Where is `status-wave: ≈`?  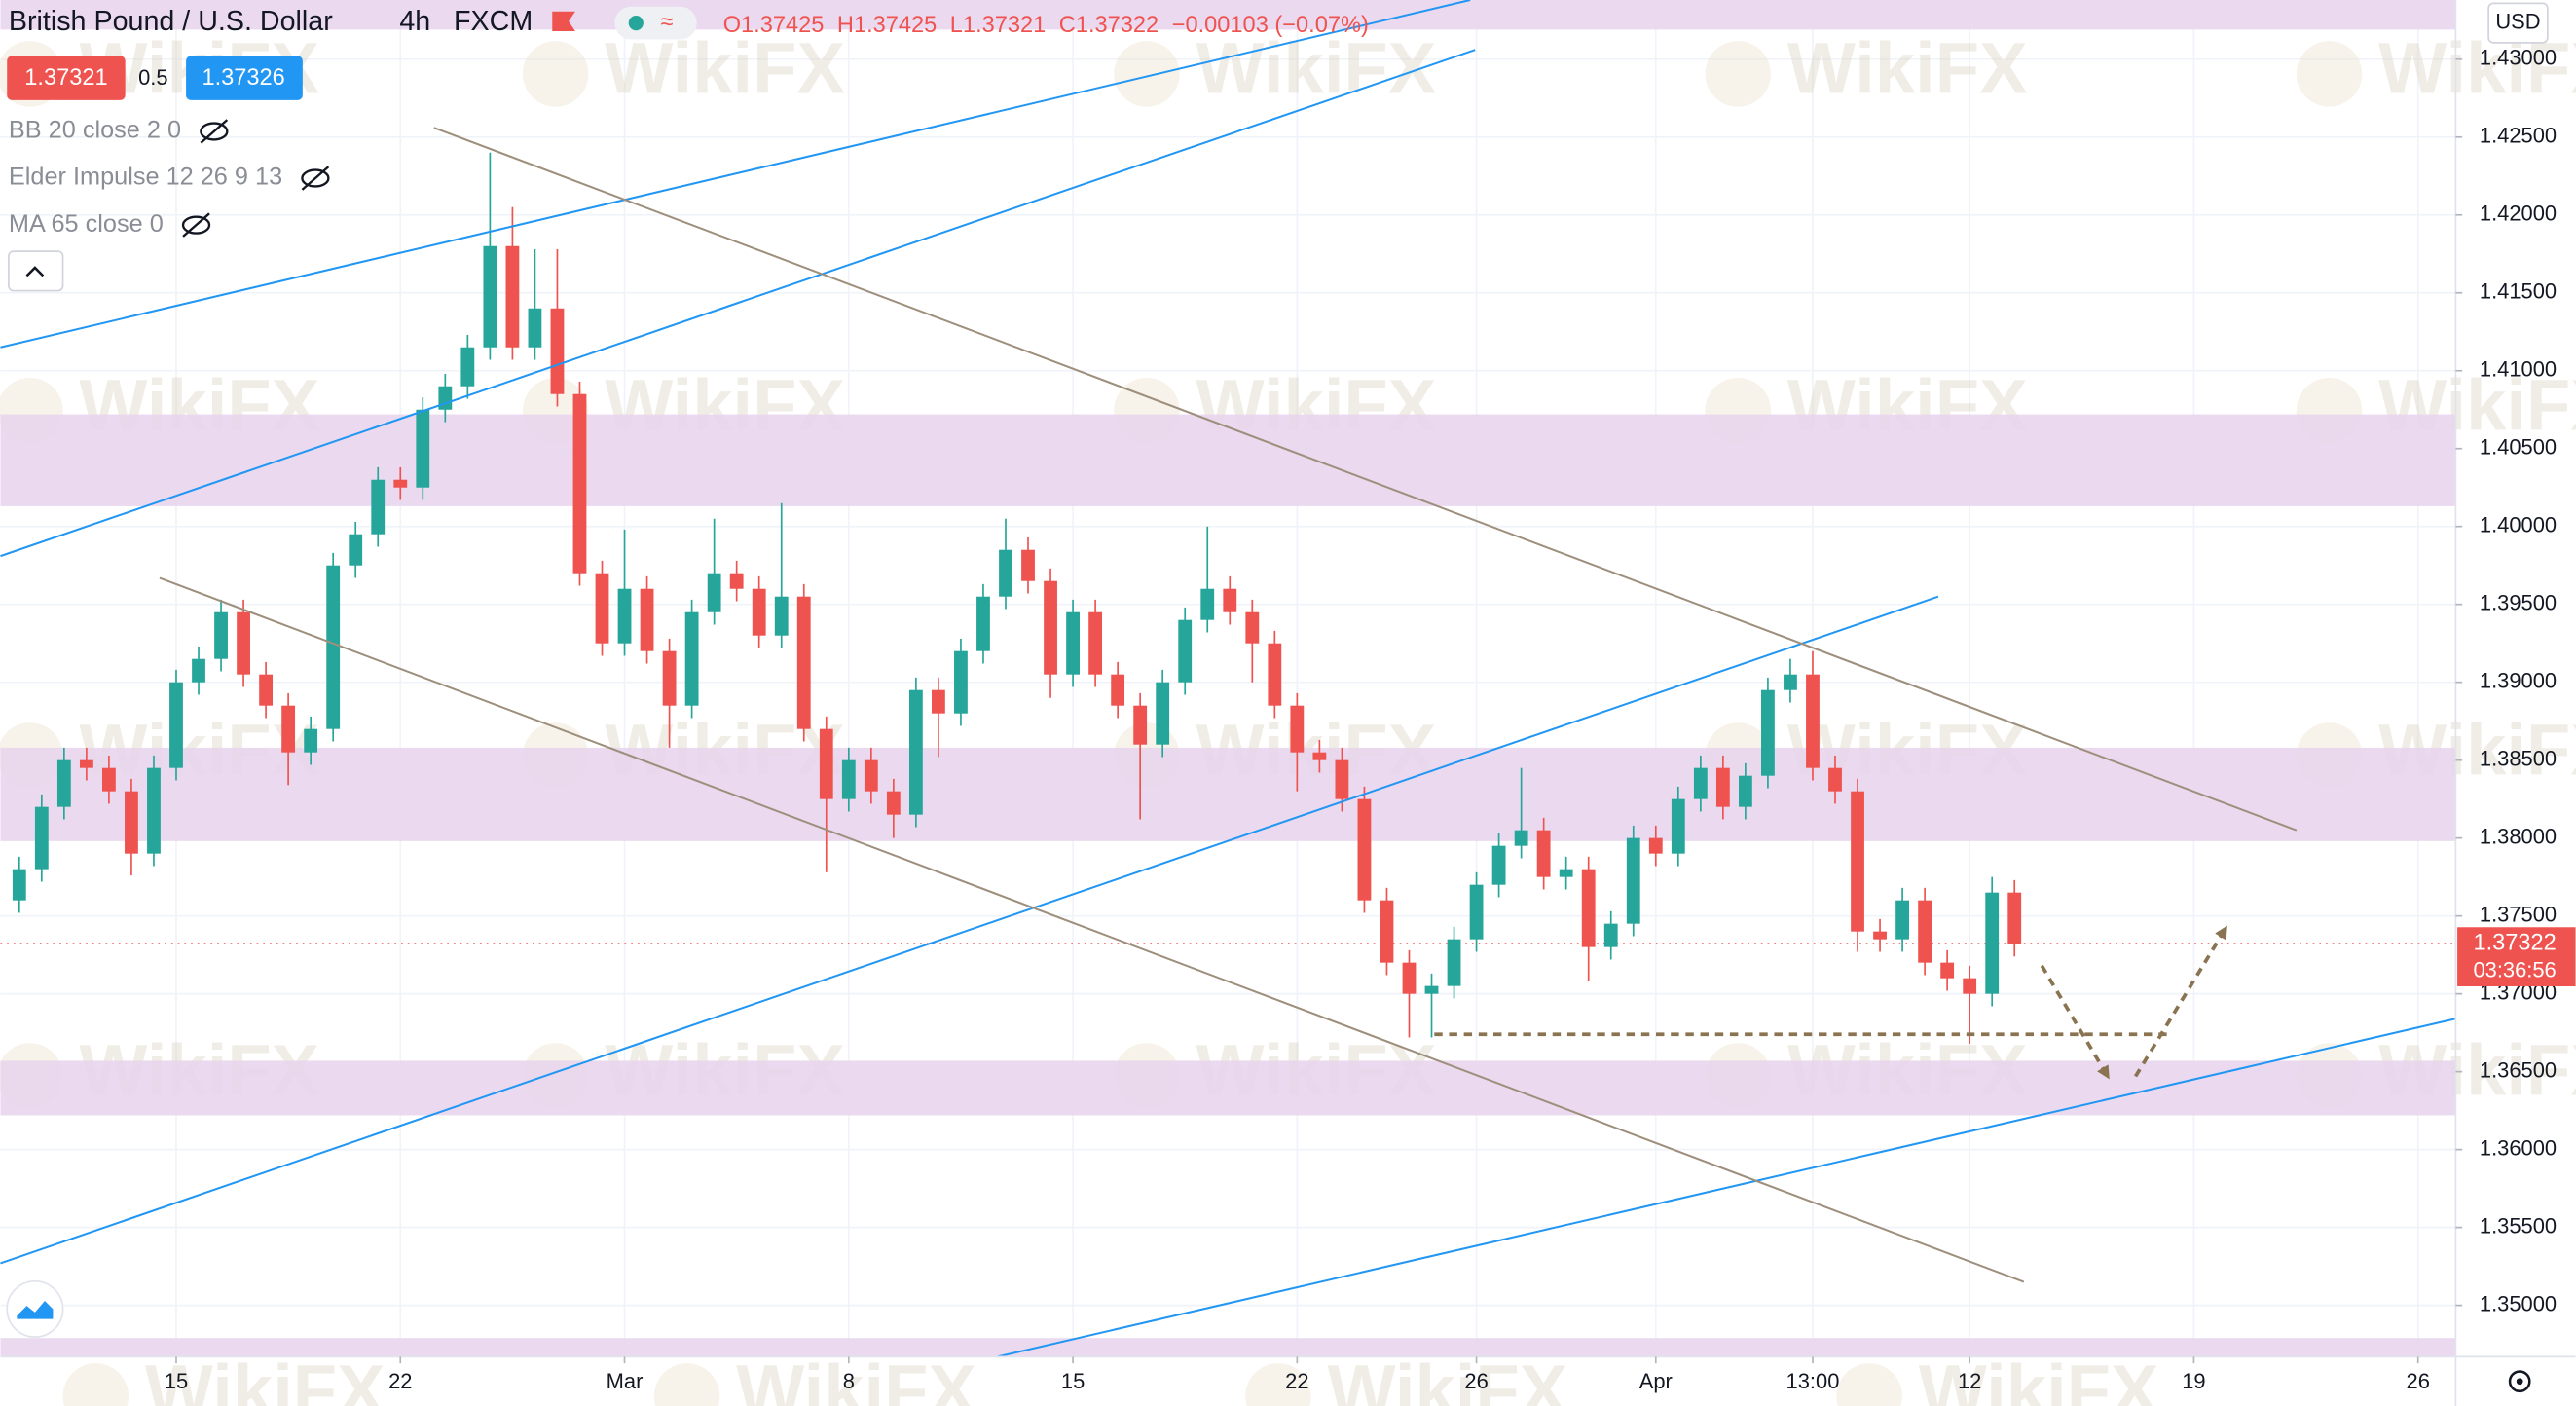
status-wave: ≈ is located at coordinates (667, 22).